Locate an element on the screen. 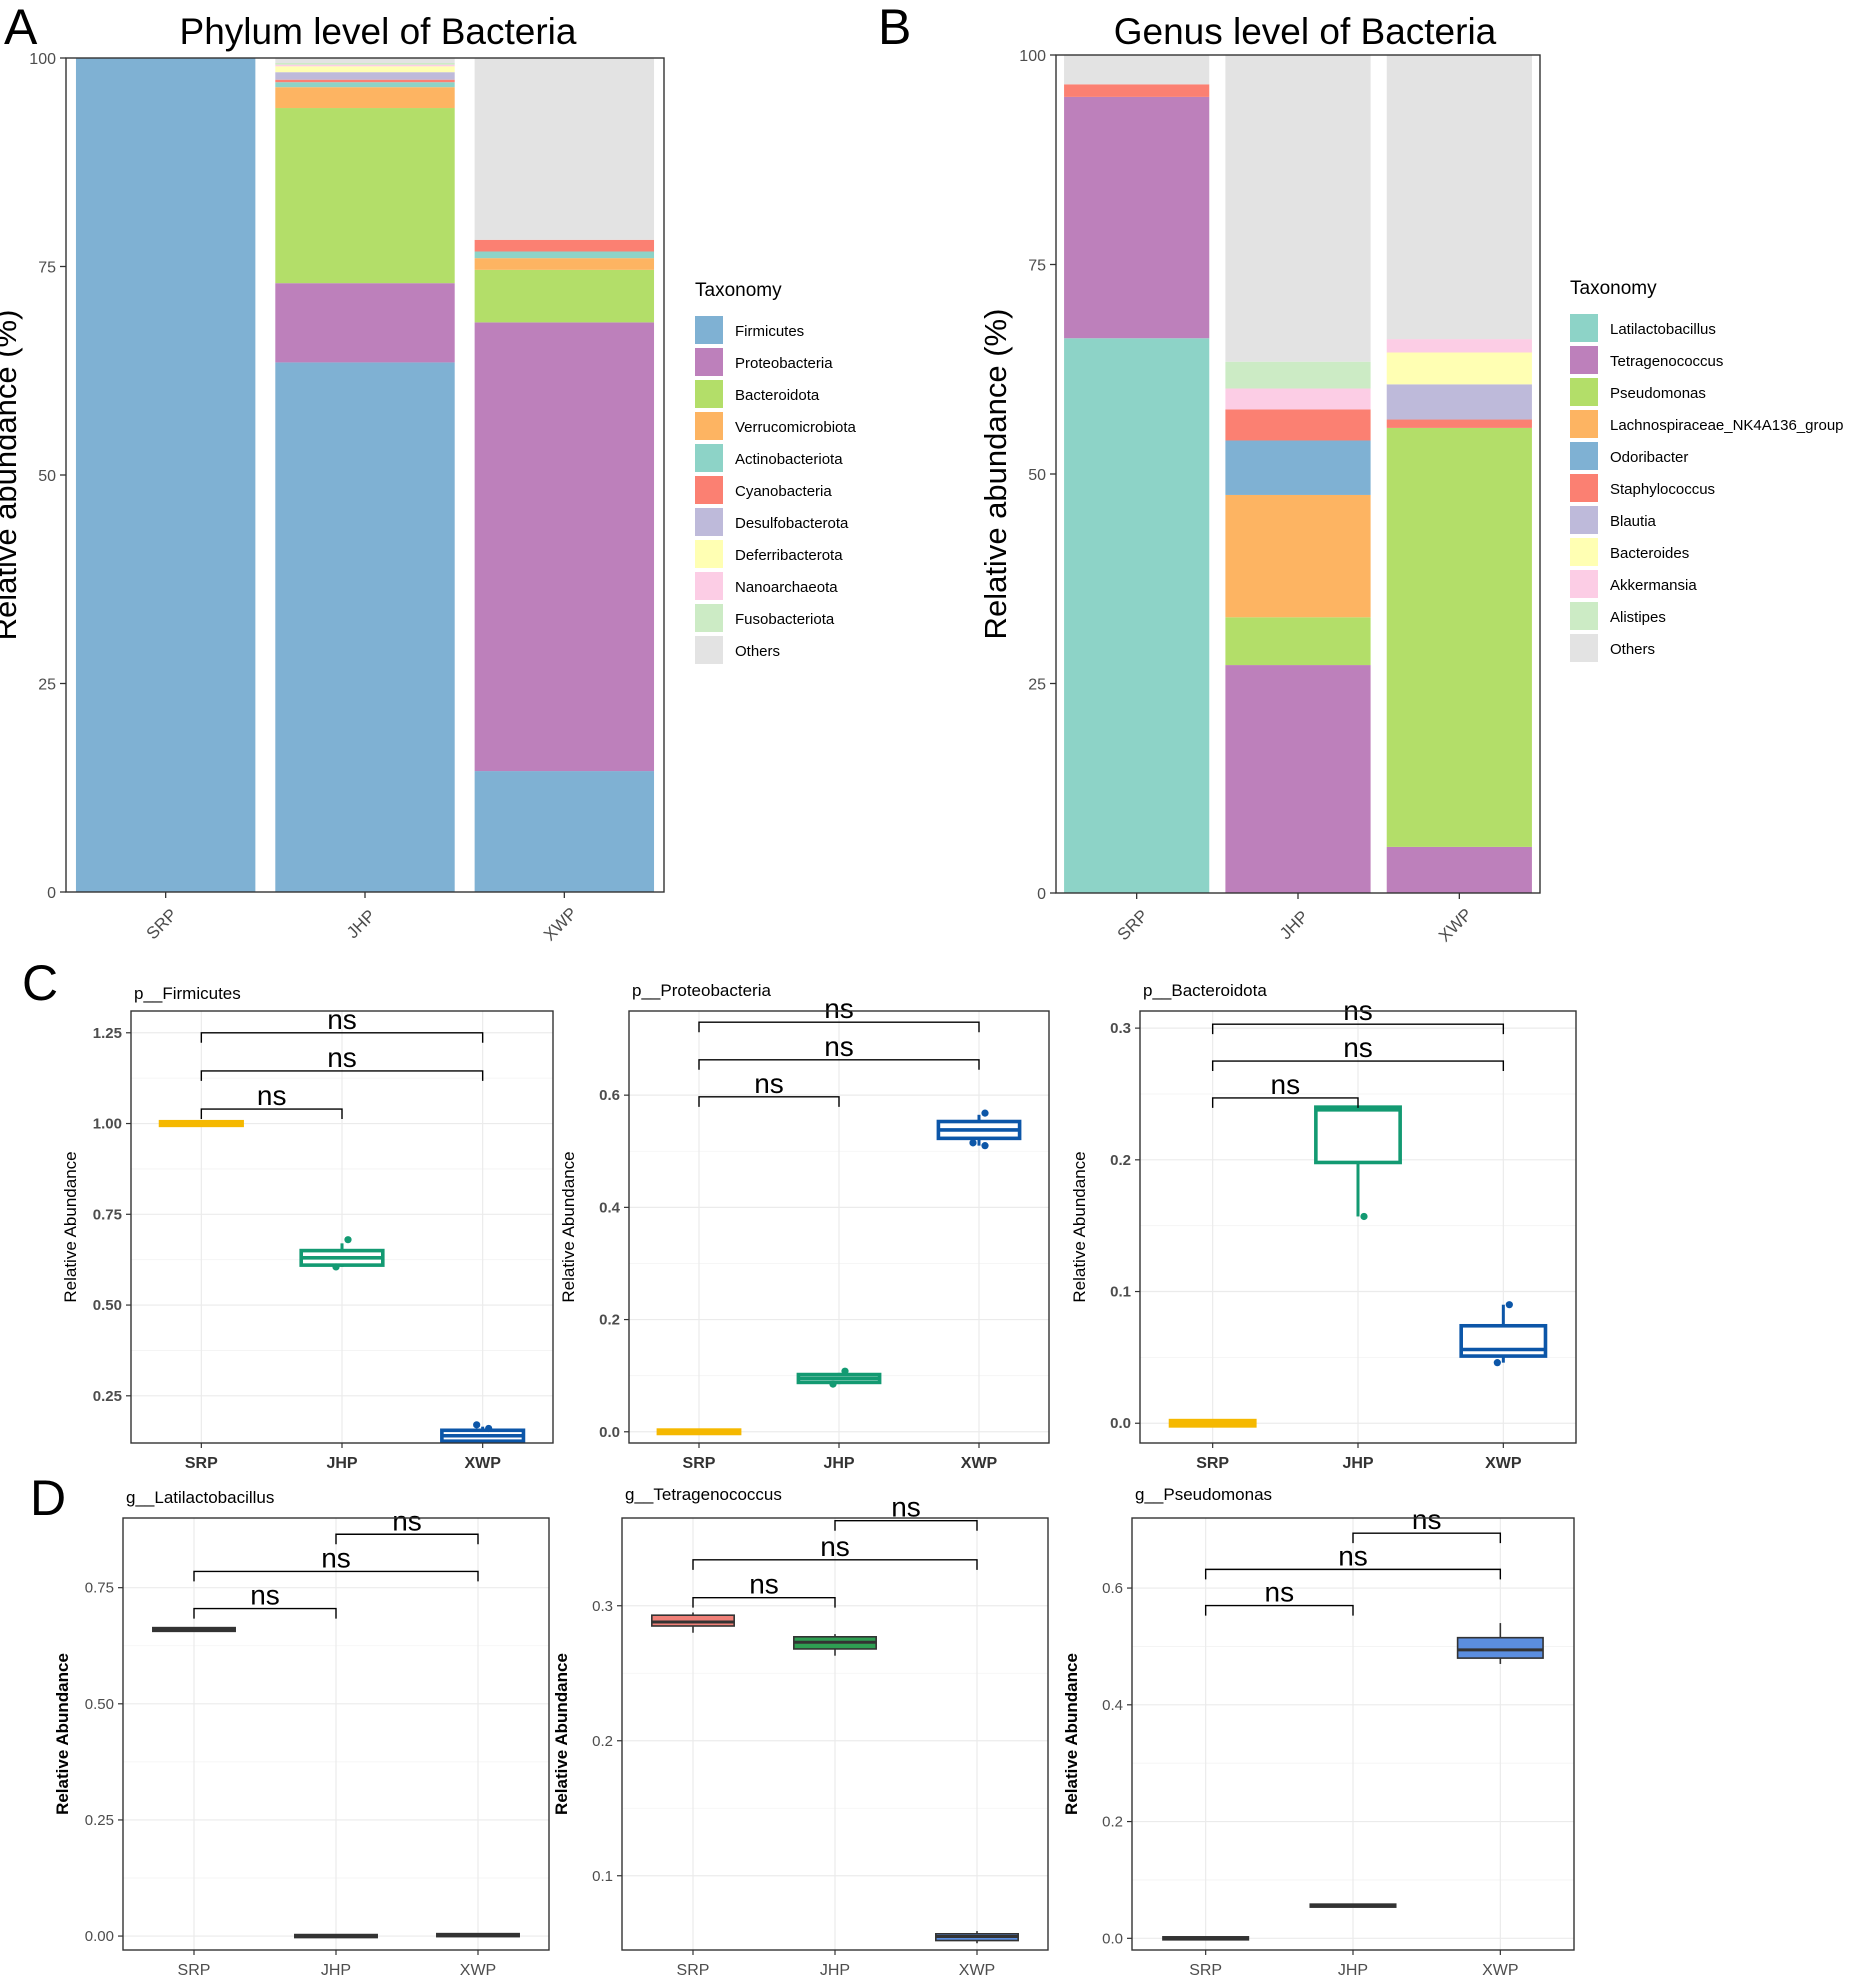  legend-label-desulfobacterota: Desulfobacterota is located at coordinates (792, 523).